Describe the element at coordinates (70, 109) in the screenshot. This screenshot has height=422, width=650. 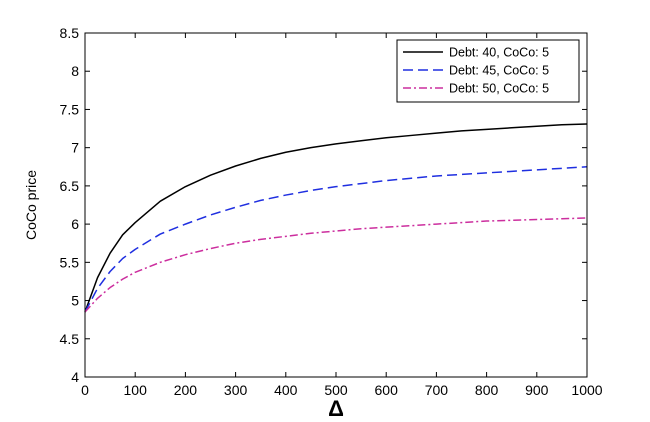
I see `y-tick-label: 7.5` at that location.